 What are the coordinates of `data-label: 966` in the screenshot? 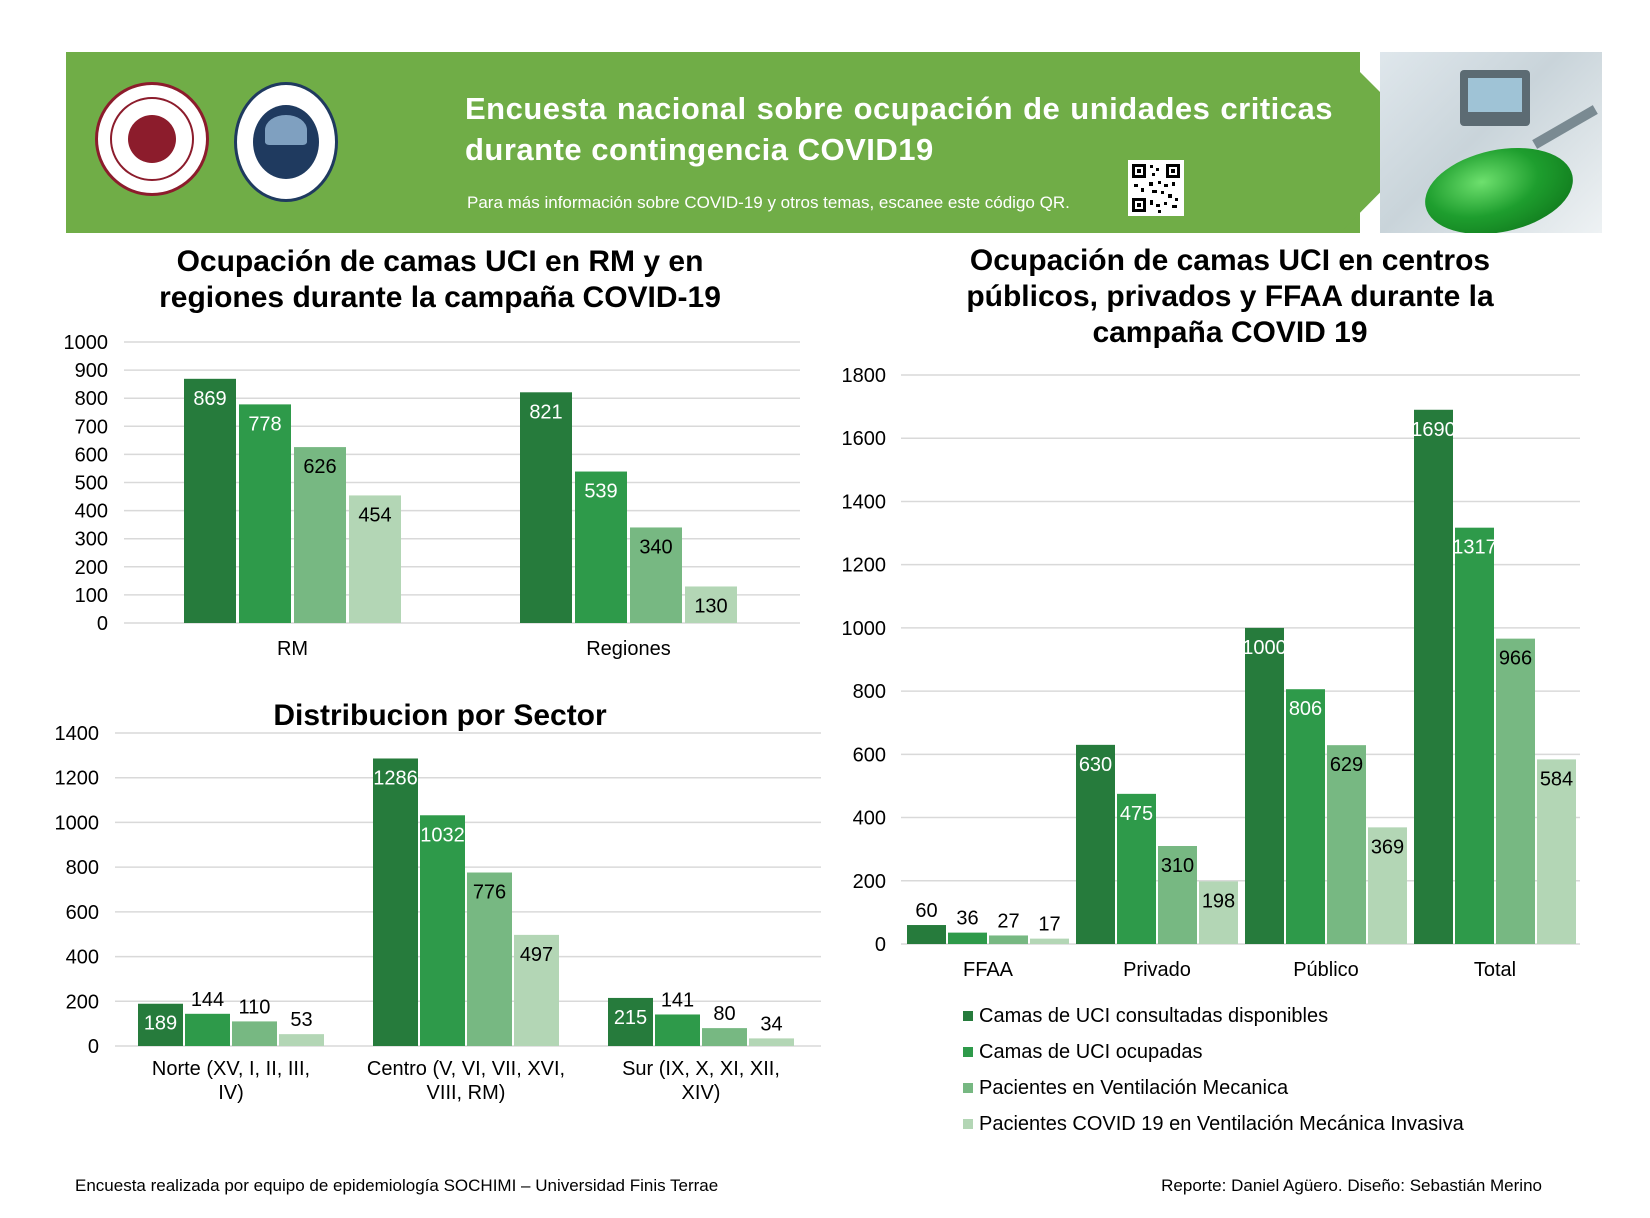 It's located at (1515, 659).